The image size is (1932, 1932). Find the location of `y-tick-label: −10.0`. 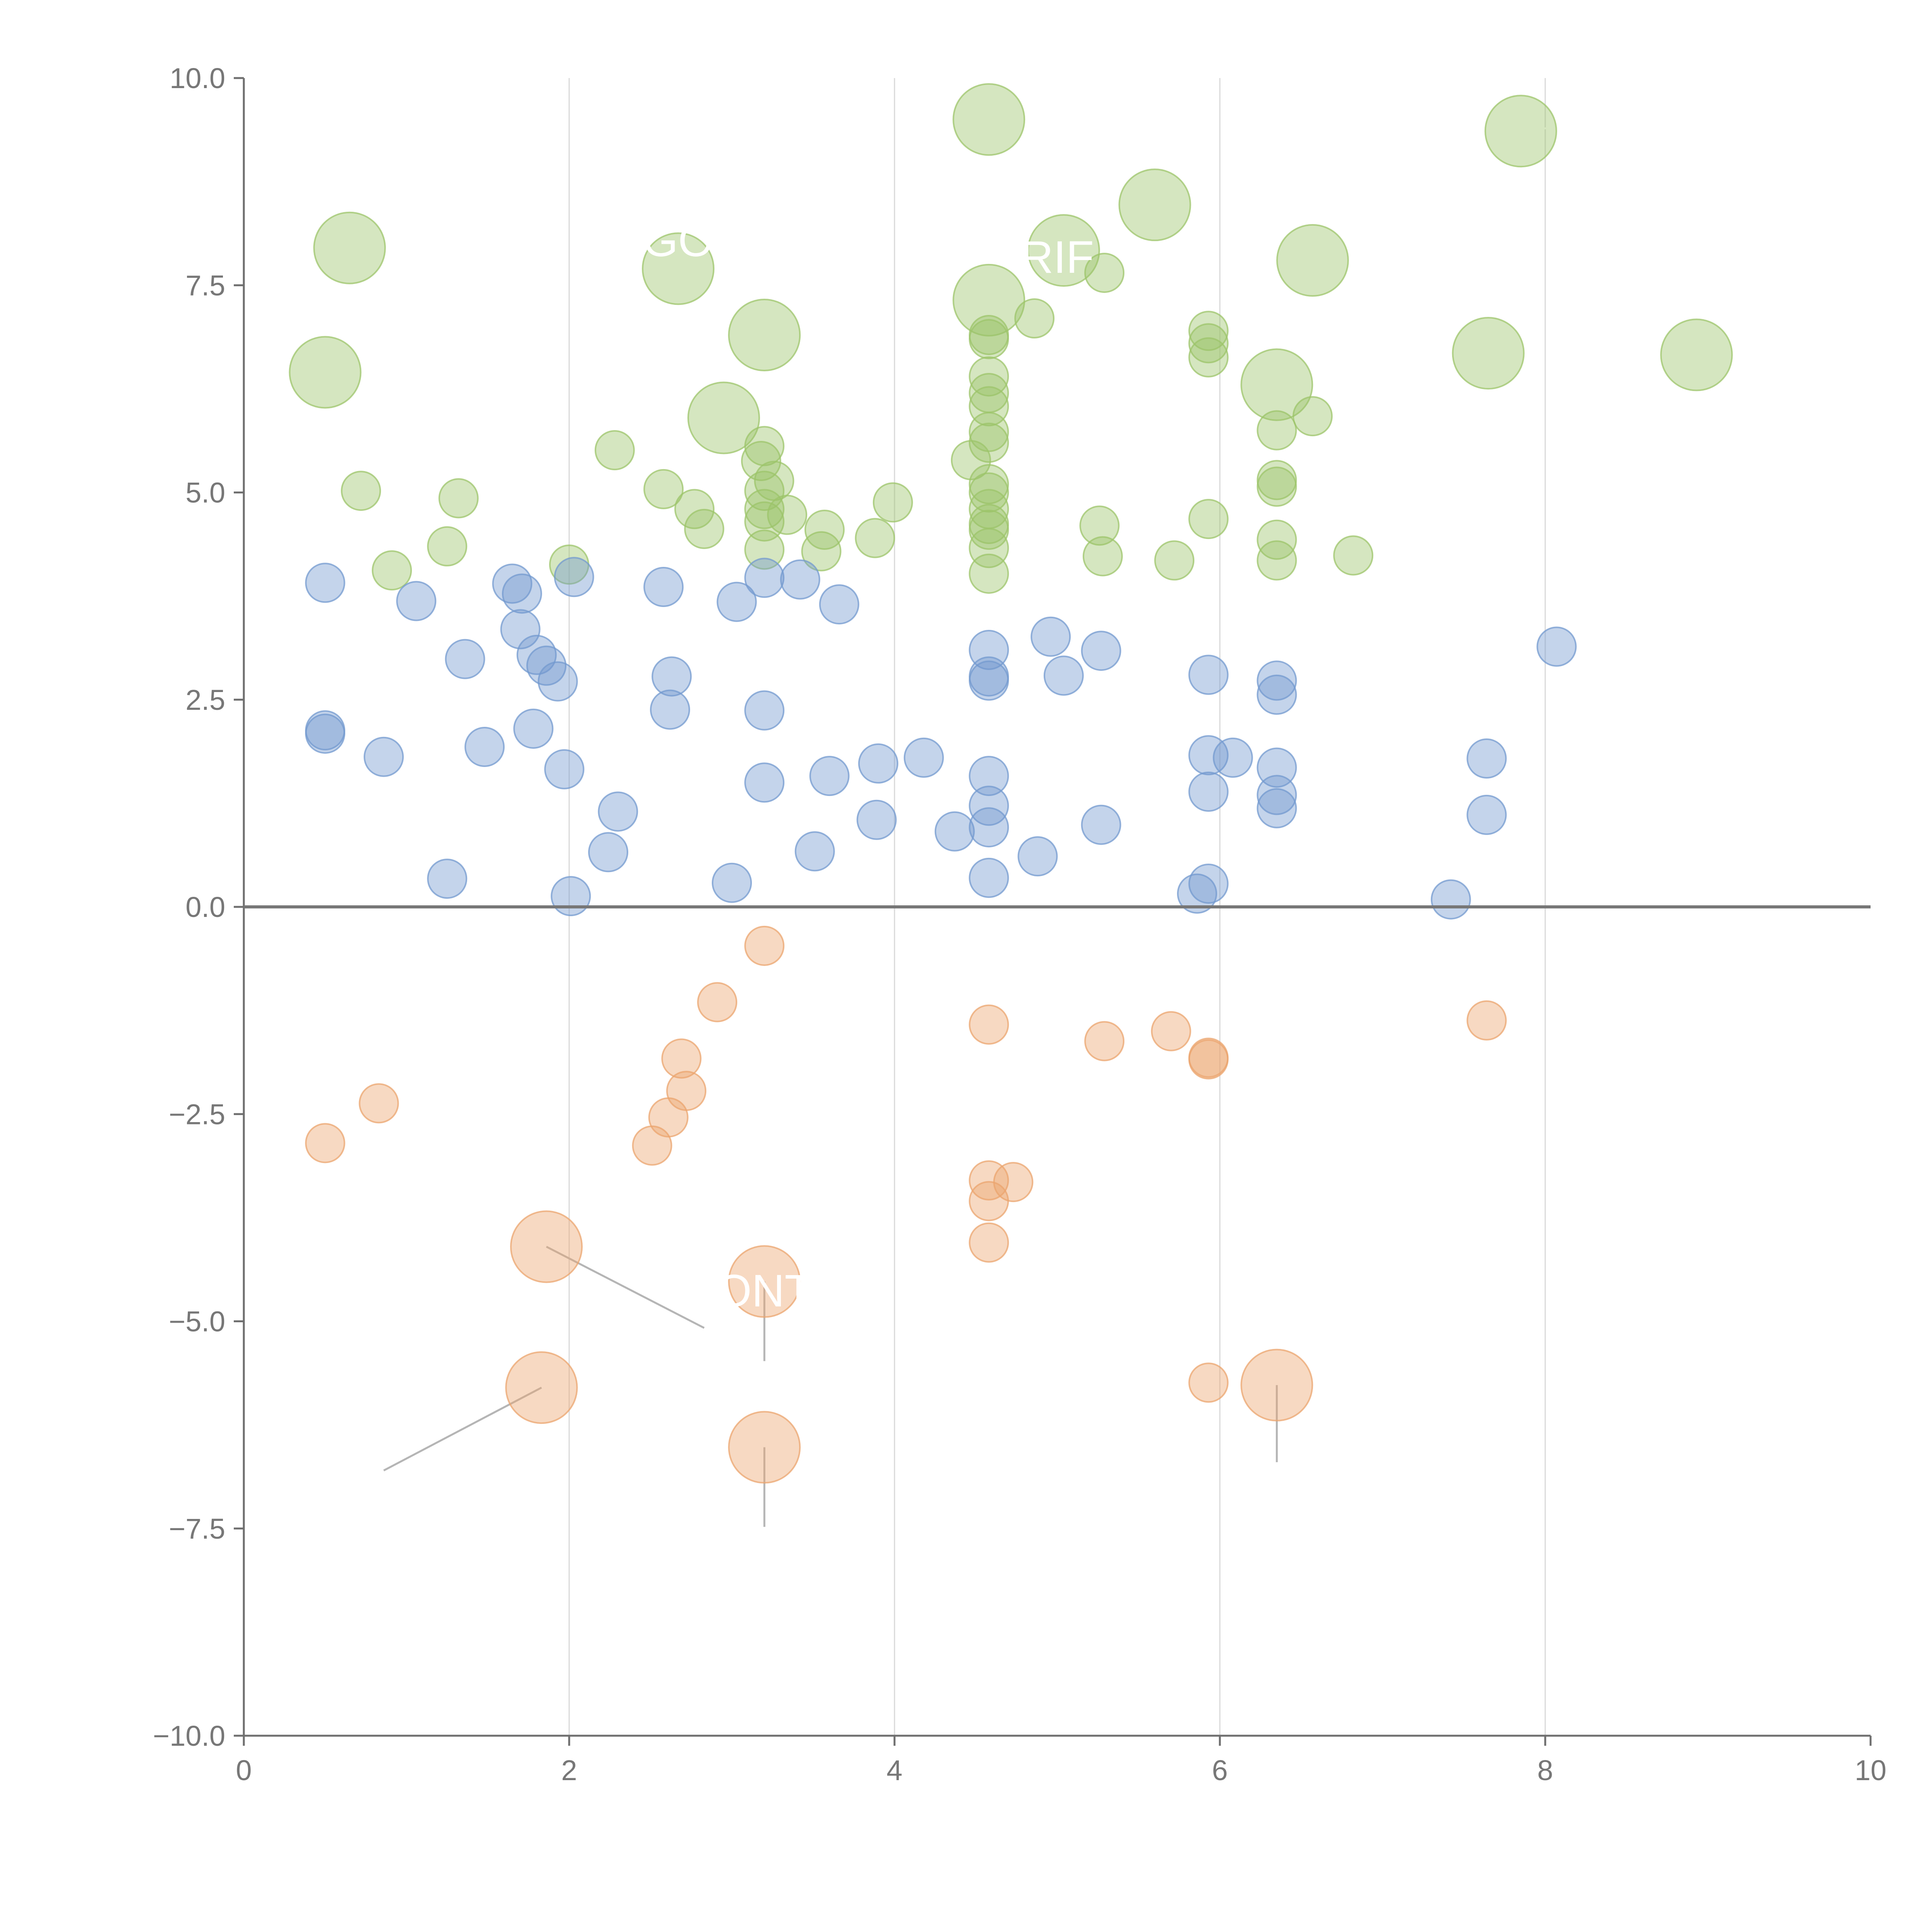

y-tick-label: −10.0 is located at coordinates (189, 1736).